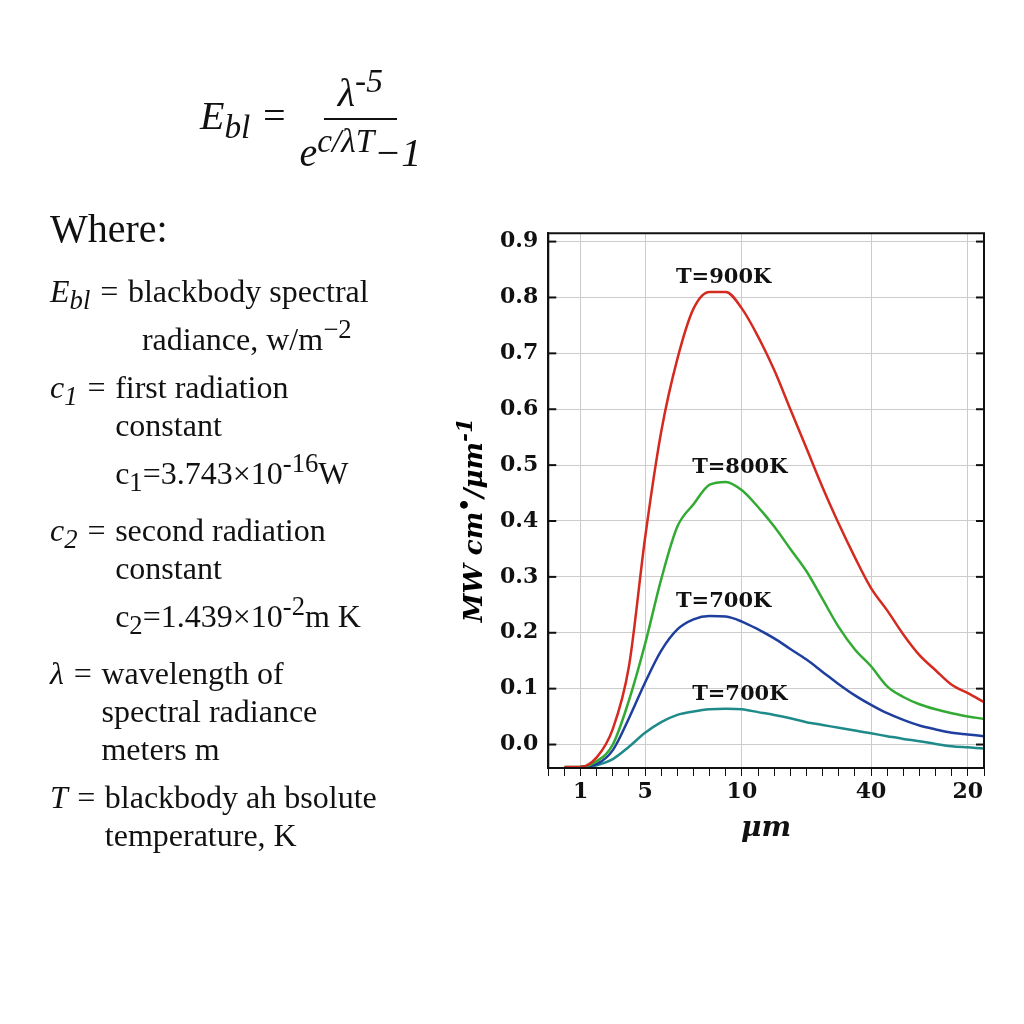 The height and width of the screenshot is (1024, 1024). What do you see at coordinates (766, 827) in the screenshot?
I see `x-axis-title: μm` at bounding box center [766, 827].